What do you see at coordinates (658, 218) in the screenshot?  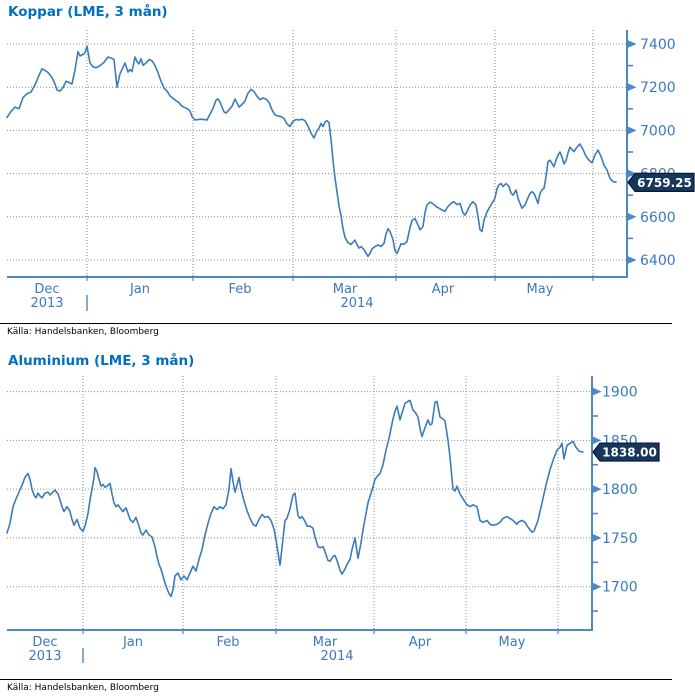 I see `y-axis-label: 6600` at bounding box center [658, 218].